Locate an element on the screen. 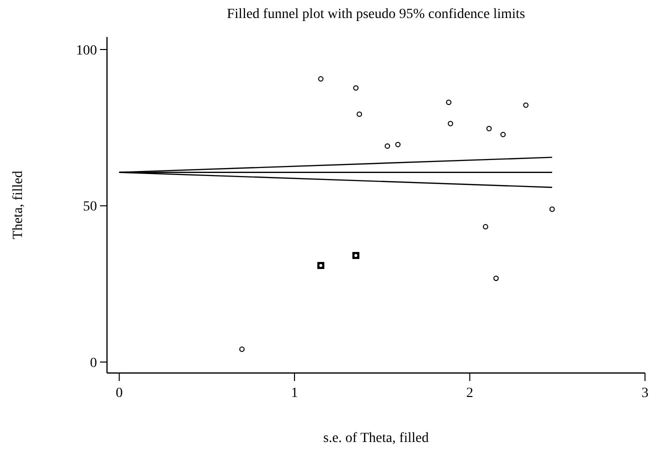 The width and height of the screenshot is (650, 458). x-axis-title: s.e. of Theta, filled is located at coordinates (376, 438).